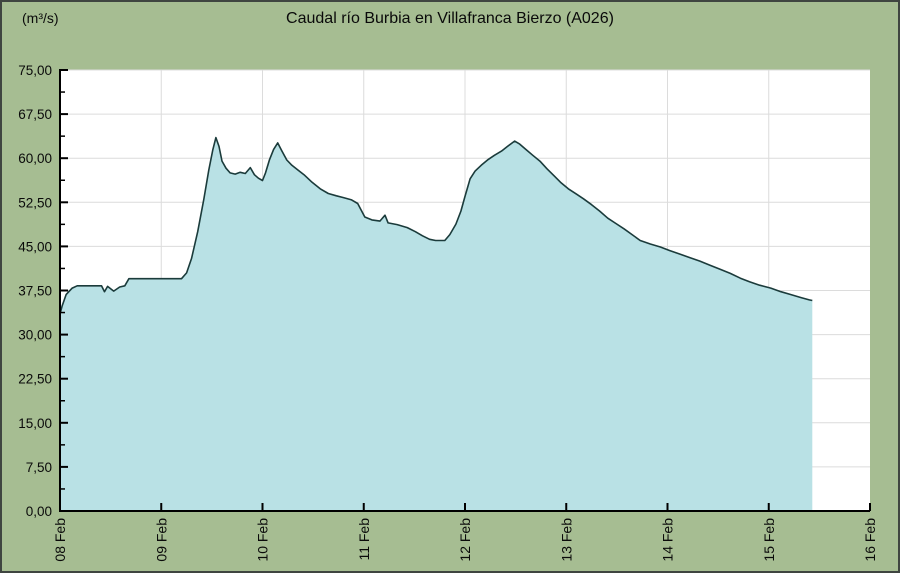  I want to click on y-tick-label: 75,00, so click(35, 70).